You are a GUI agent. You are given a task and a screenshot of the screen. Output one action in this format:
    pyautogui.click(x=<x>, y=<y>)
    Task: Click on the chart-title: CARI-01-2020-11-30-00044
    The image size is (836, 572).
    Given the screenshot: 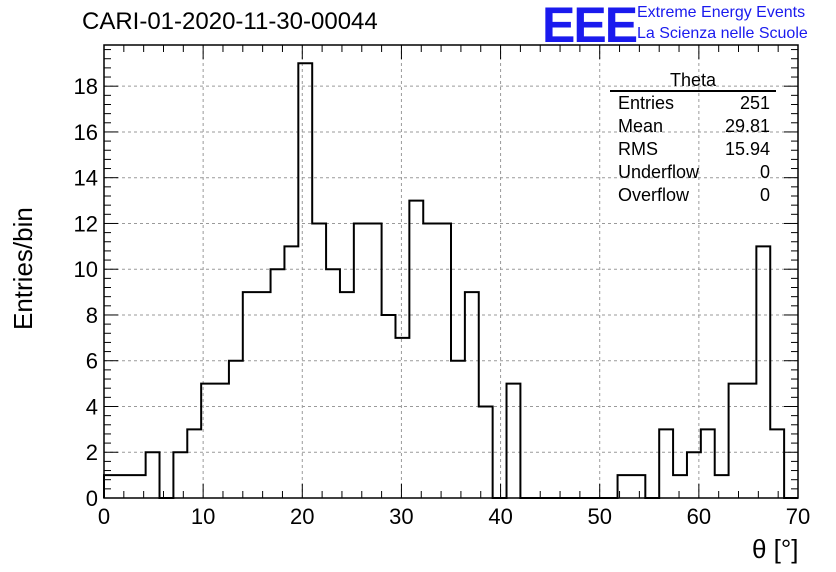 What is the action you would take?
    pyautogui.click(x=230, y=21)
    